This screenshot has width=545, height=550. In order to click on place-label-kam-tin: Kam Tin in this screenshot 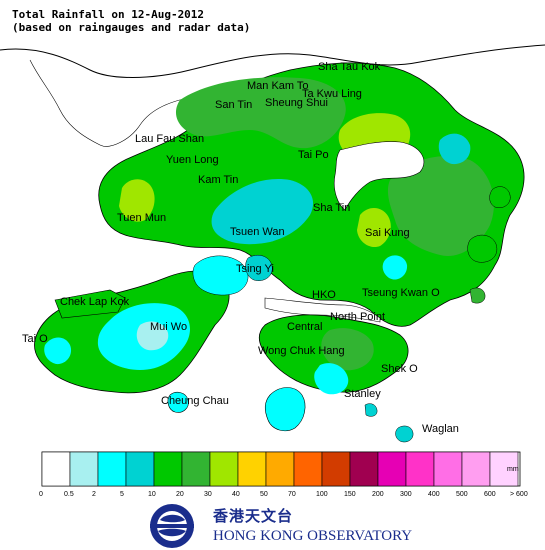, I will do `click(218, 180)`.